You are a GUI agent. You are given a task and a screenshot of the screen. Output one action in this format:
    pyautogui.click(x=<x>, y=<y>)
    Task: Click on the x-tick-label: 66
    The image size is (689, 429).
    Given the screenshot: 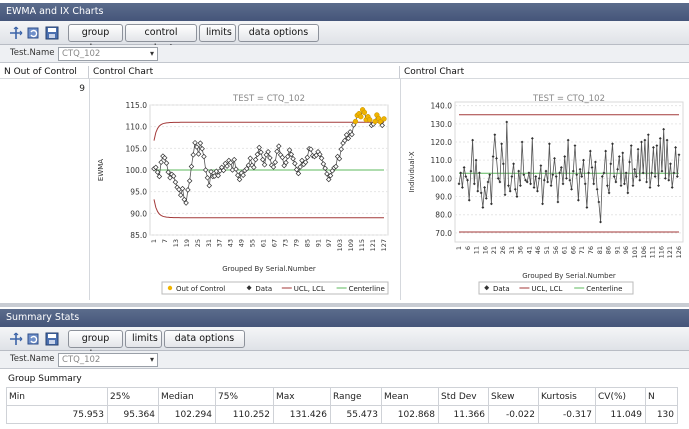 What is the action you would take?
    pyautogui.click(x=573, y=250)
    